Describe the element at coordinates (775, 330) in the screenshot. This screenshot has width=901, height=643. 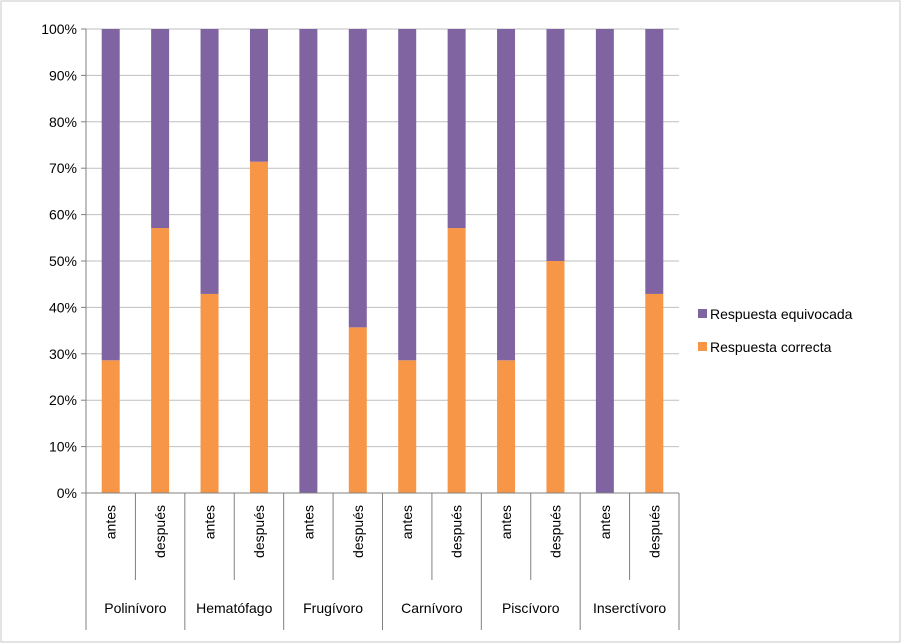
I see `legend: Respuesta equivocada Respuesta correcta` at that location.